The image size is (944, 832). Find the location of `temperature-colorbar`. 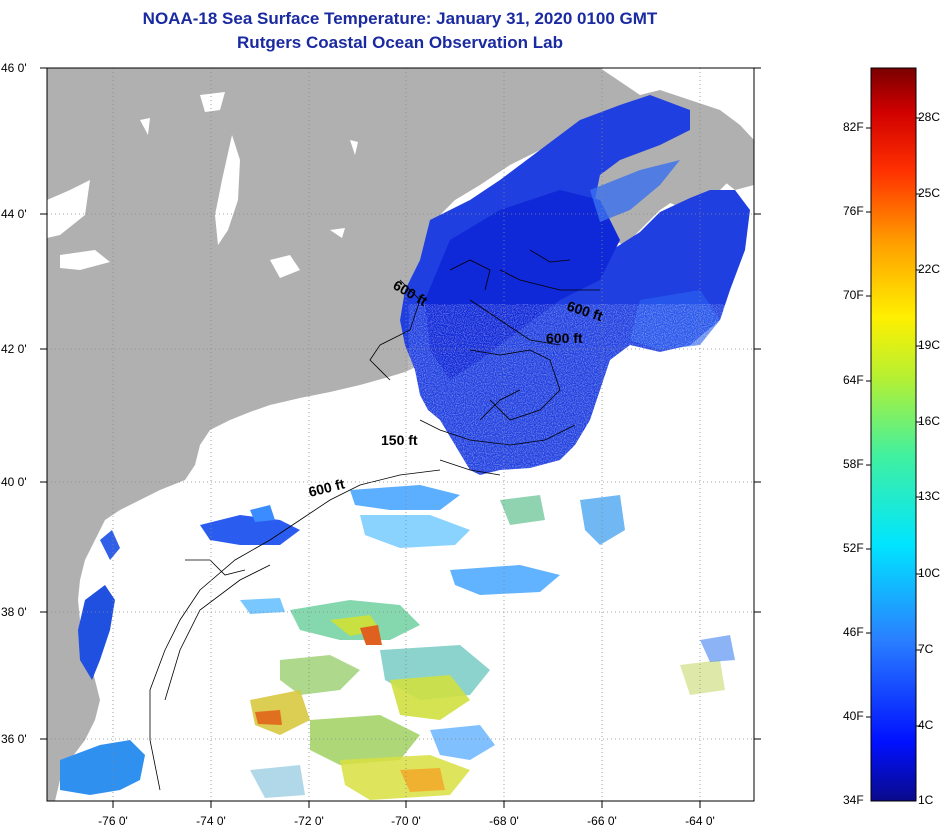

temperature-colorbar is located at coordinates (893, 434).